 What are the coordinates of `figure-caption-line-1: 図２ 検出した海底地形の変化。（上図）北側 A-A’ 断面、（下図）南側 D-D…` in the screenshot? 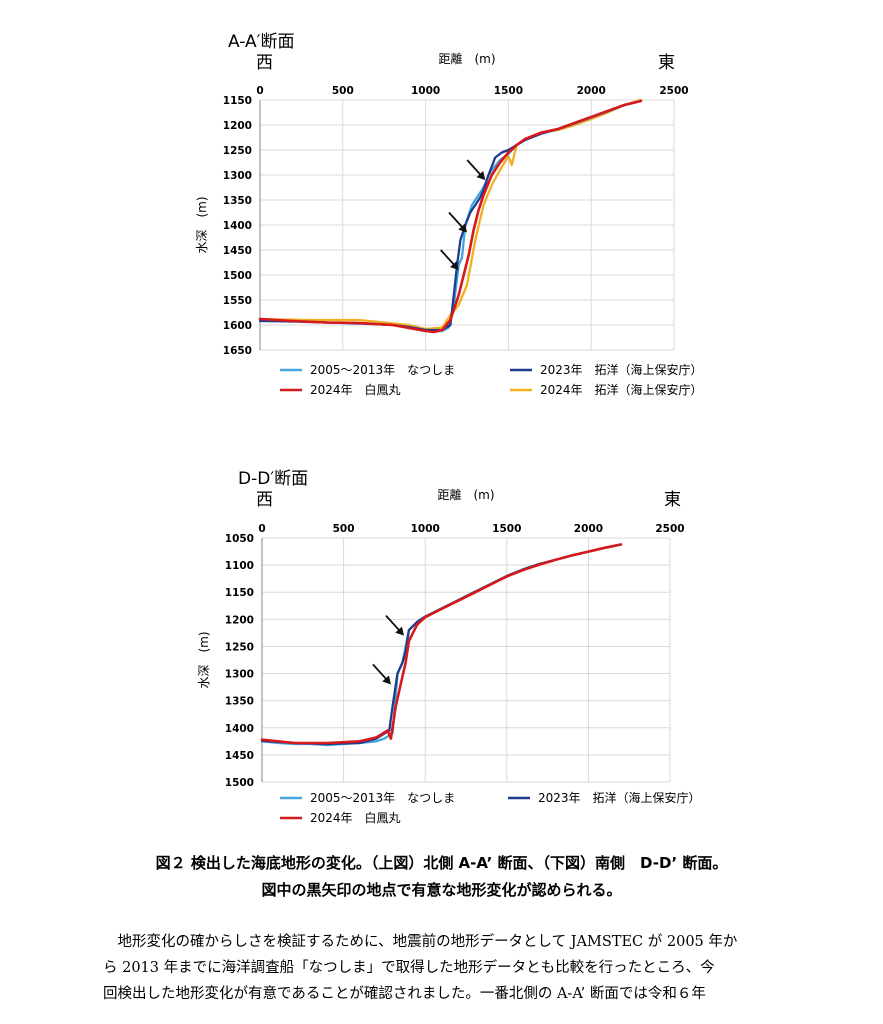 It's located at (441, 863).